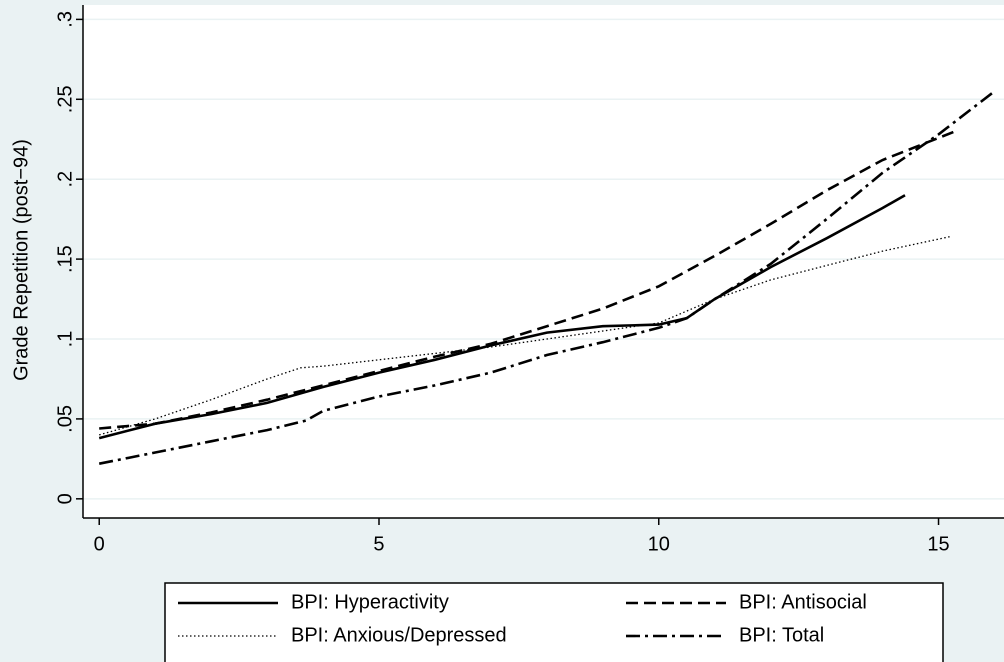  What do you see at coordinates (659, 544) in the screenshot?
I see `x-tick-label: 10` at bounding box center [659, 544].